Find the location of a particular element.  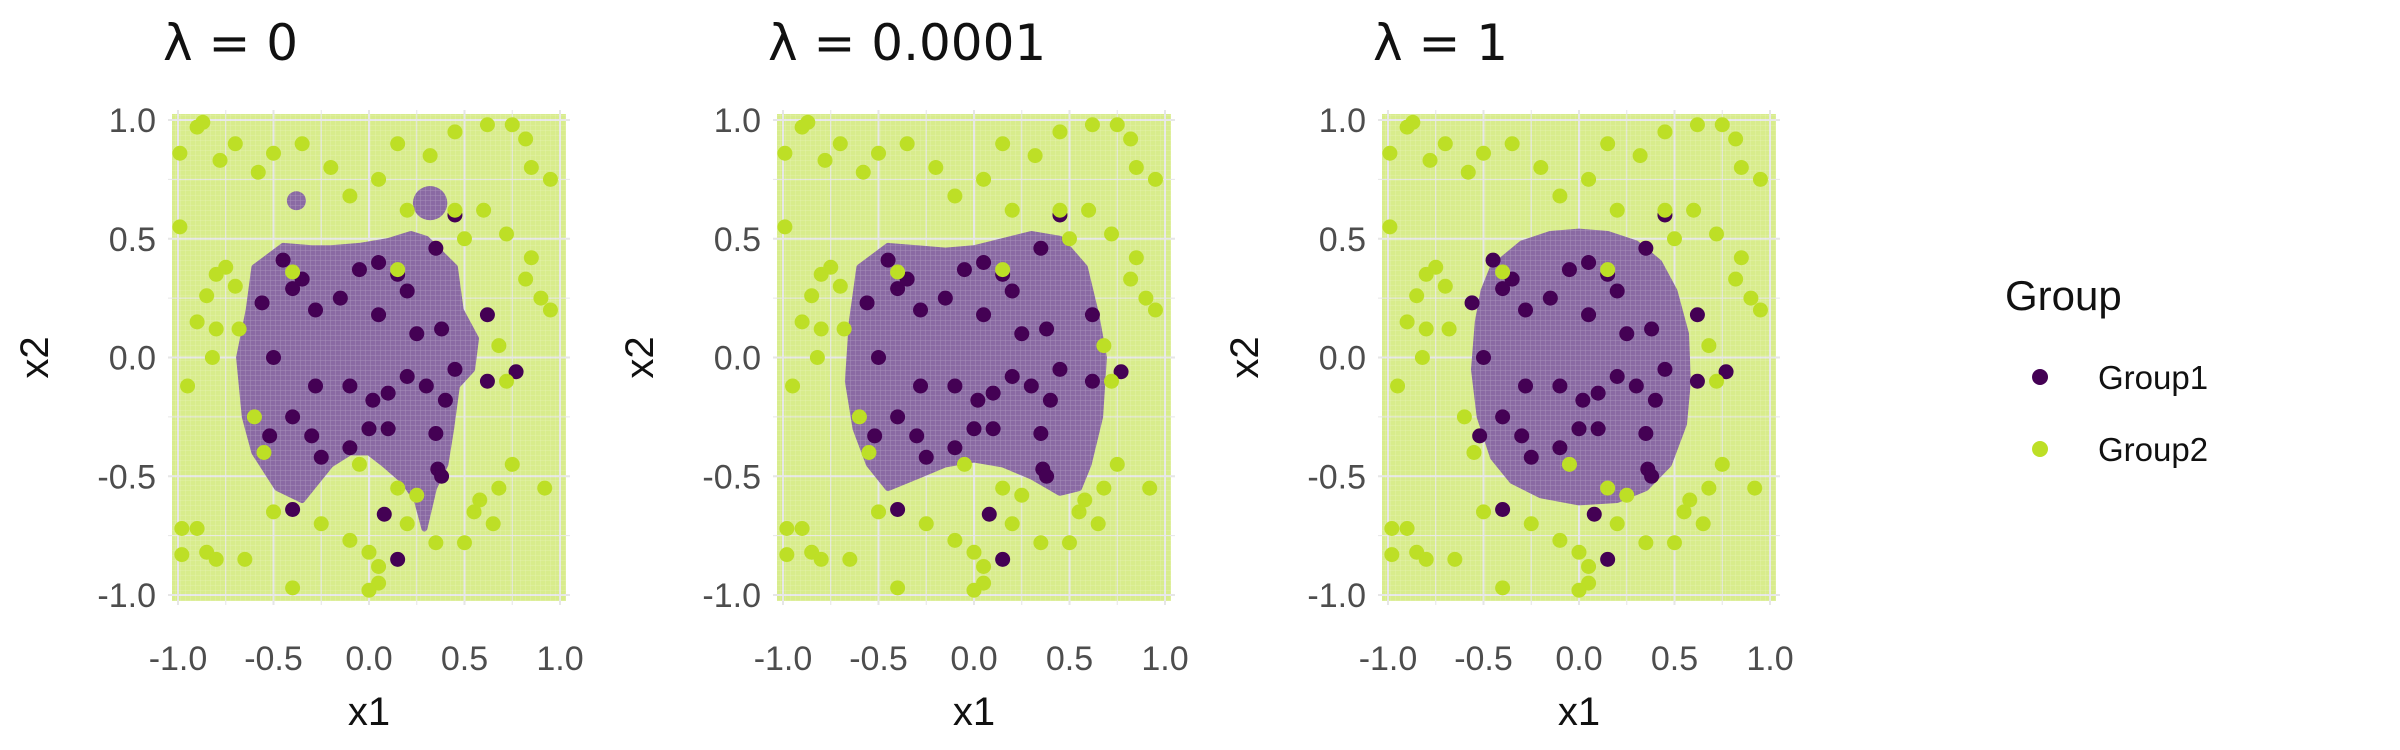

x-tick-label: -1.0 is located at coordinates (783, 659).